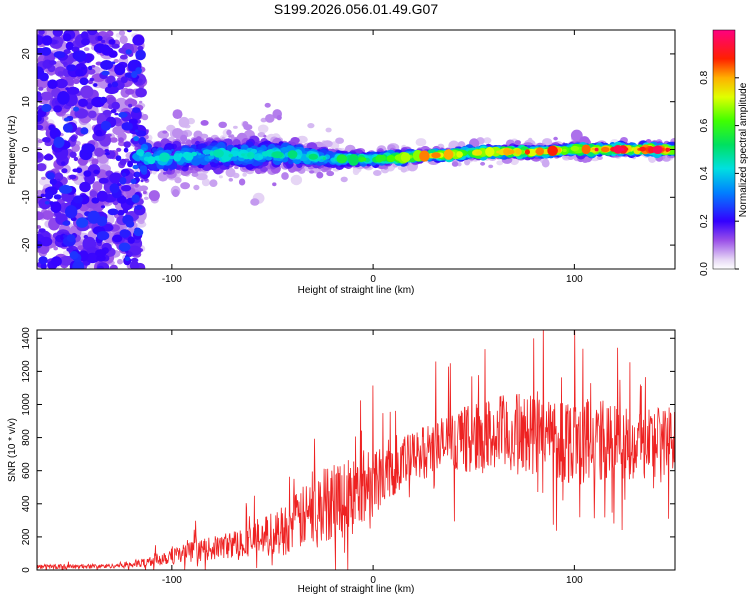 The width and height of the screenshot is (750, 600). Describe the element at coordinates (743, 149) in the screenshot. I see `colorbar-label: Normalized spectral amplitude` at that location.